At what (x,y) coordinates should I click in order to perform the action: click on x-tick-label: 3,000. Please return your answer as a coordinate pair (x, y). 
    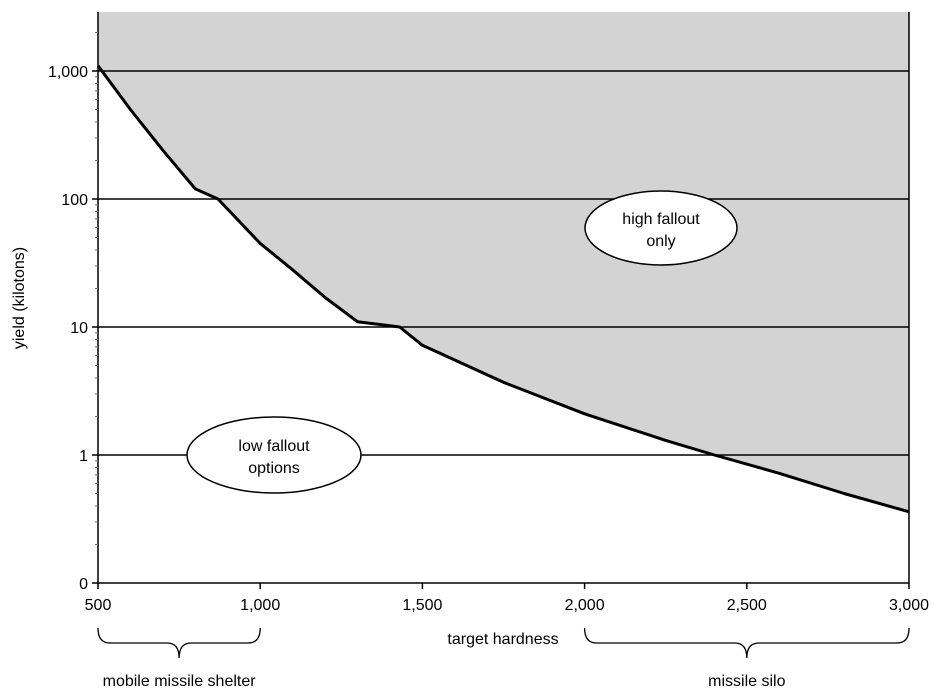
    Looking at the image, I should click on (909, 605).